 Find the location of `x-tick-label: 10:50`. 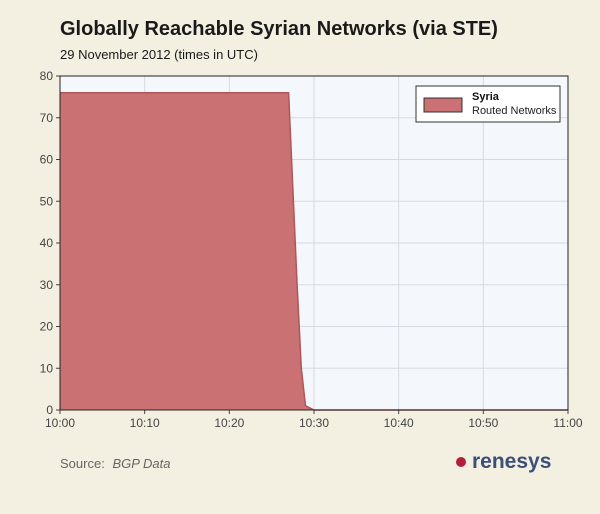

x-tick-label: 10:50 is located at coordinates (483, 423).